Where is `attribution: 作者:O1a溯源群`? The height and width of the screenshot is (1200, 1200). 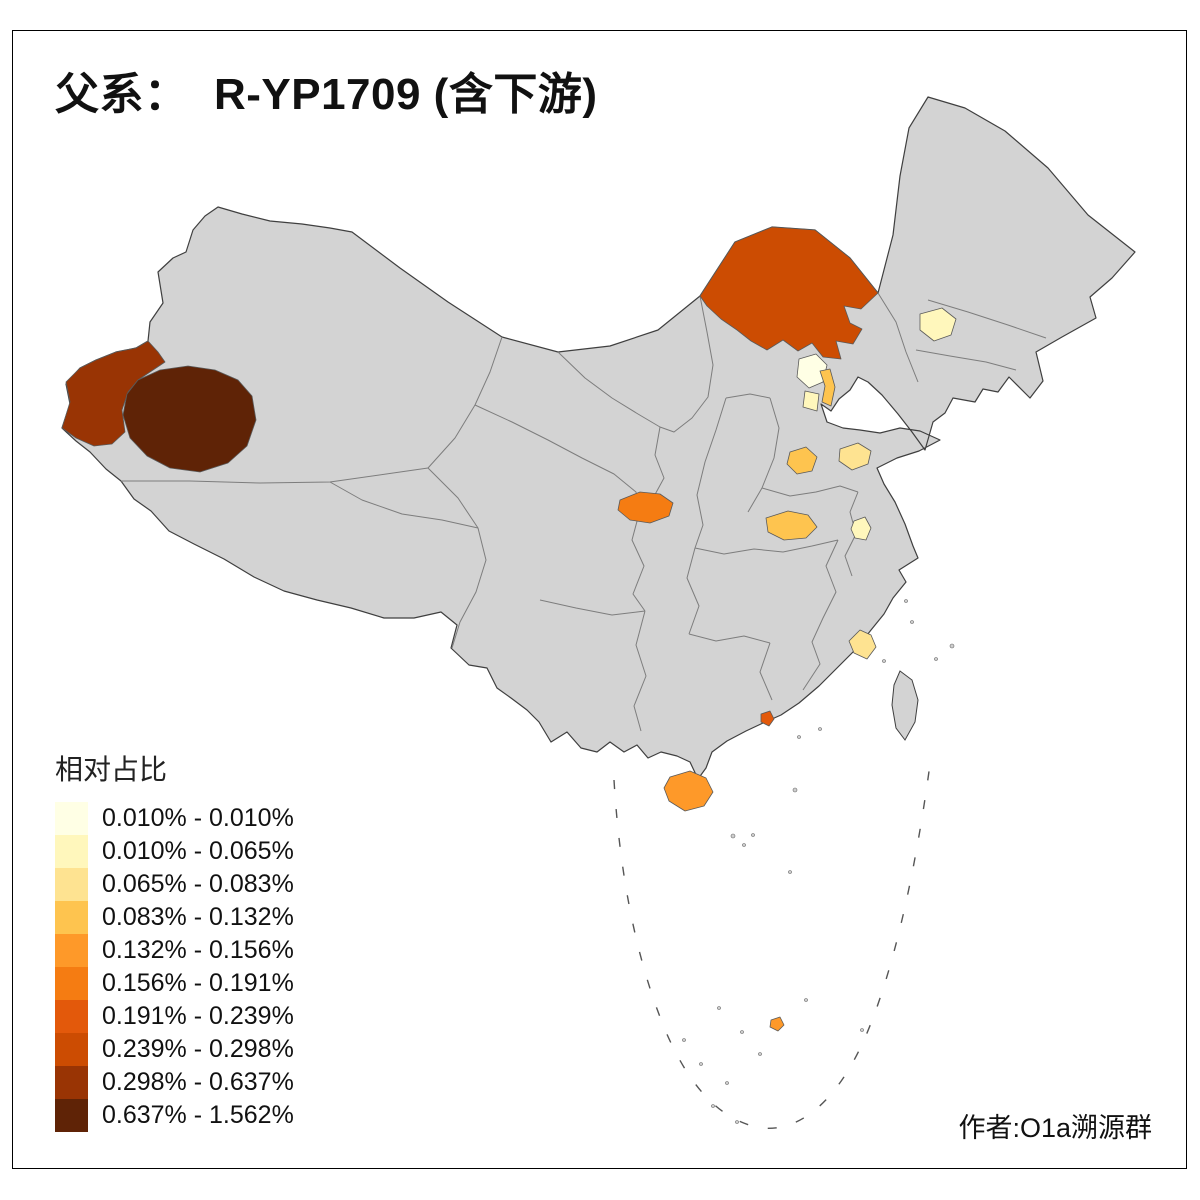 attribution: 作者:O1a溯源群 is located at coordinates (1055, 1128).